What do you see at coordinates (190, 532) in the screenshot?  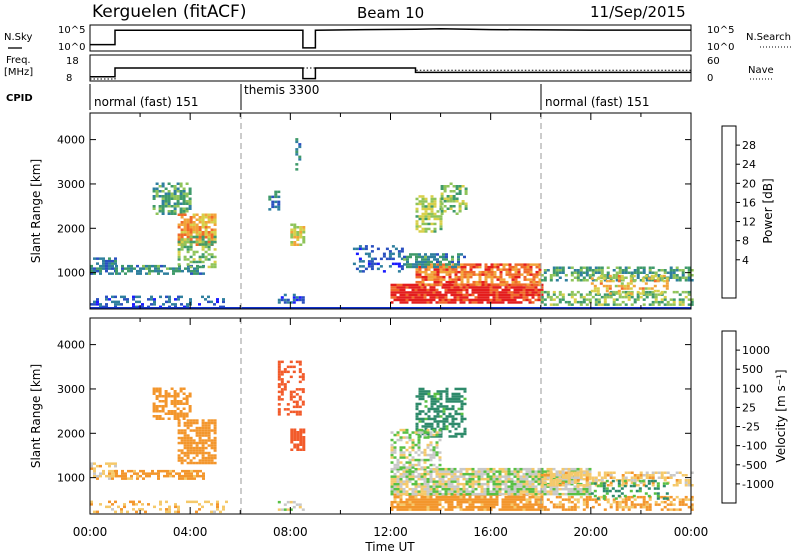 I see `time-tick-label: 04:00` at bounding box center [190, 532].